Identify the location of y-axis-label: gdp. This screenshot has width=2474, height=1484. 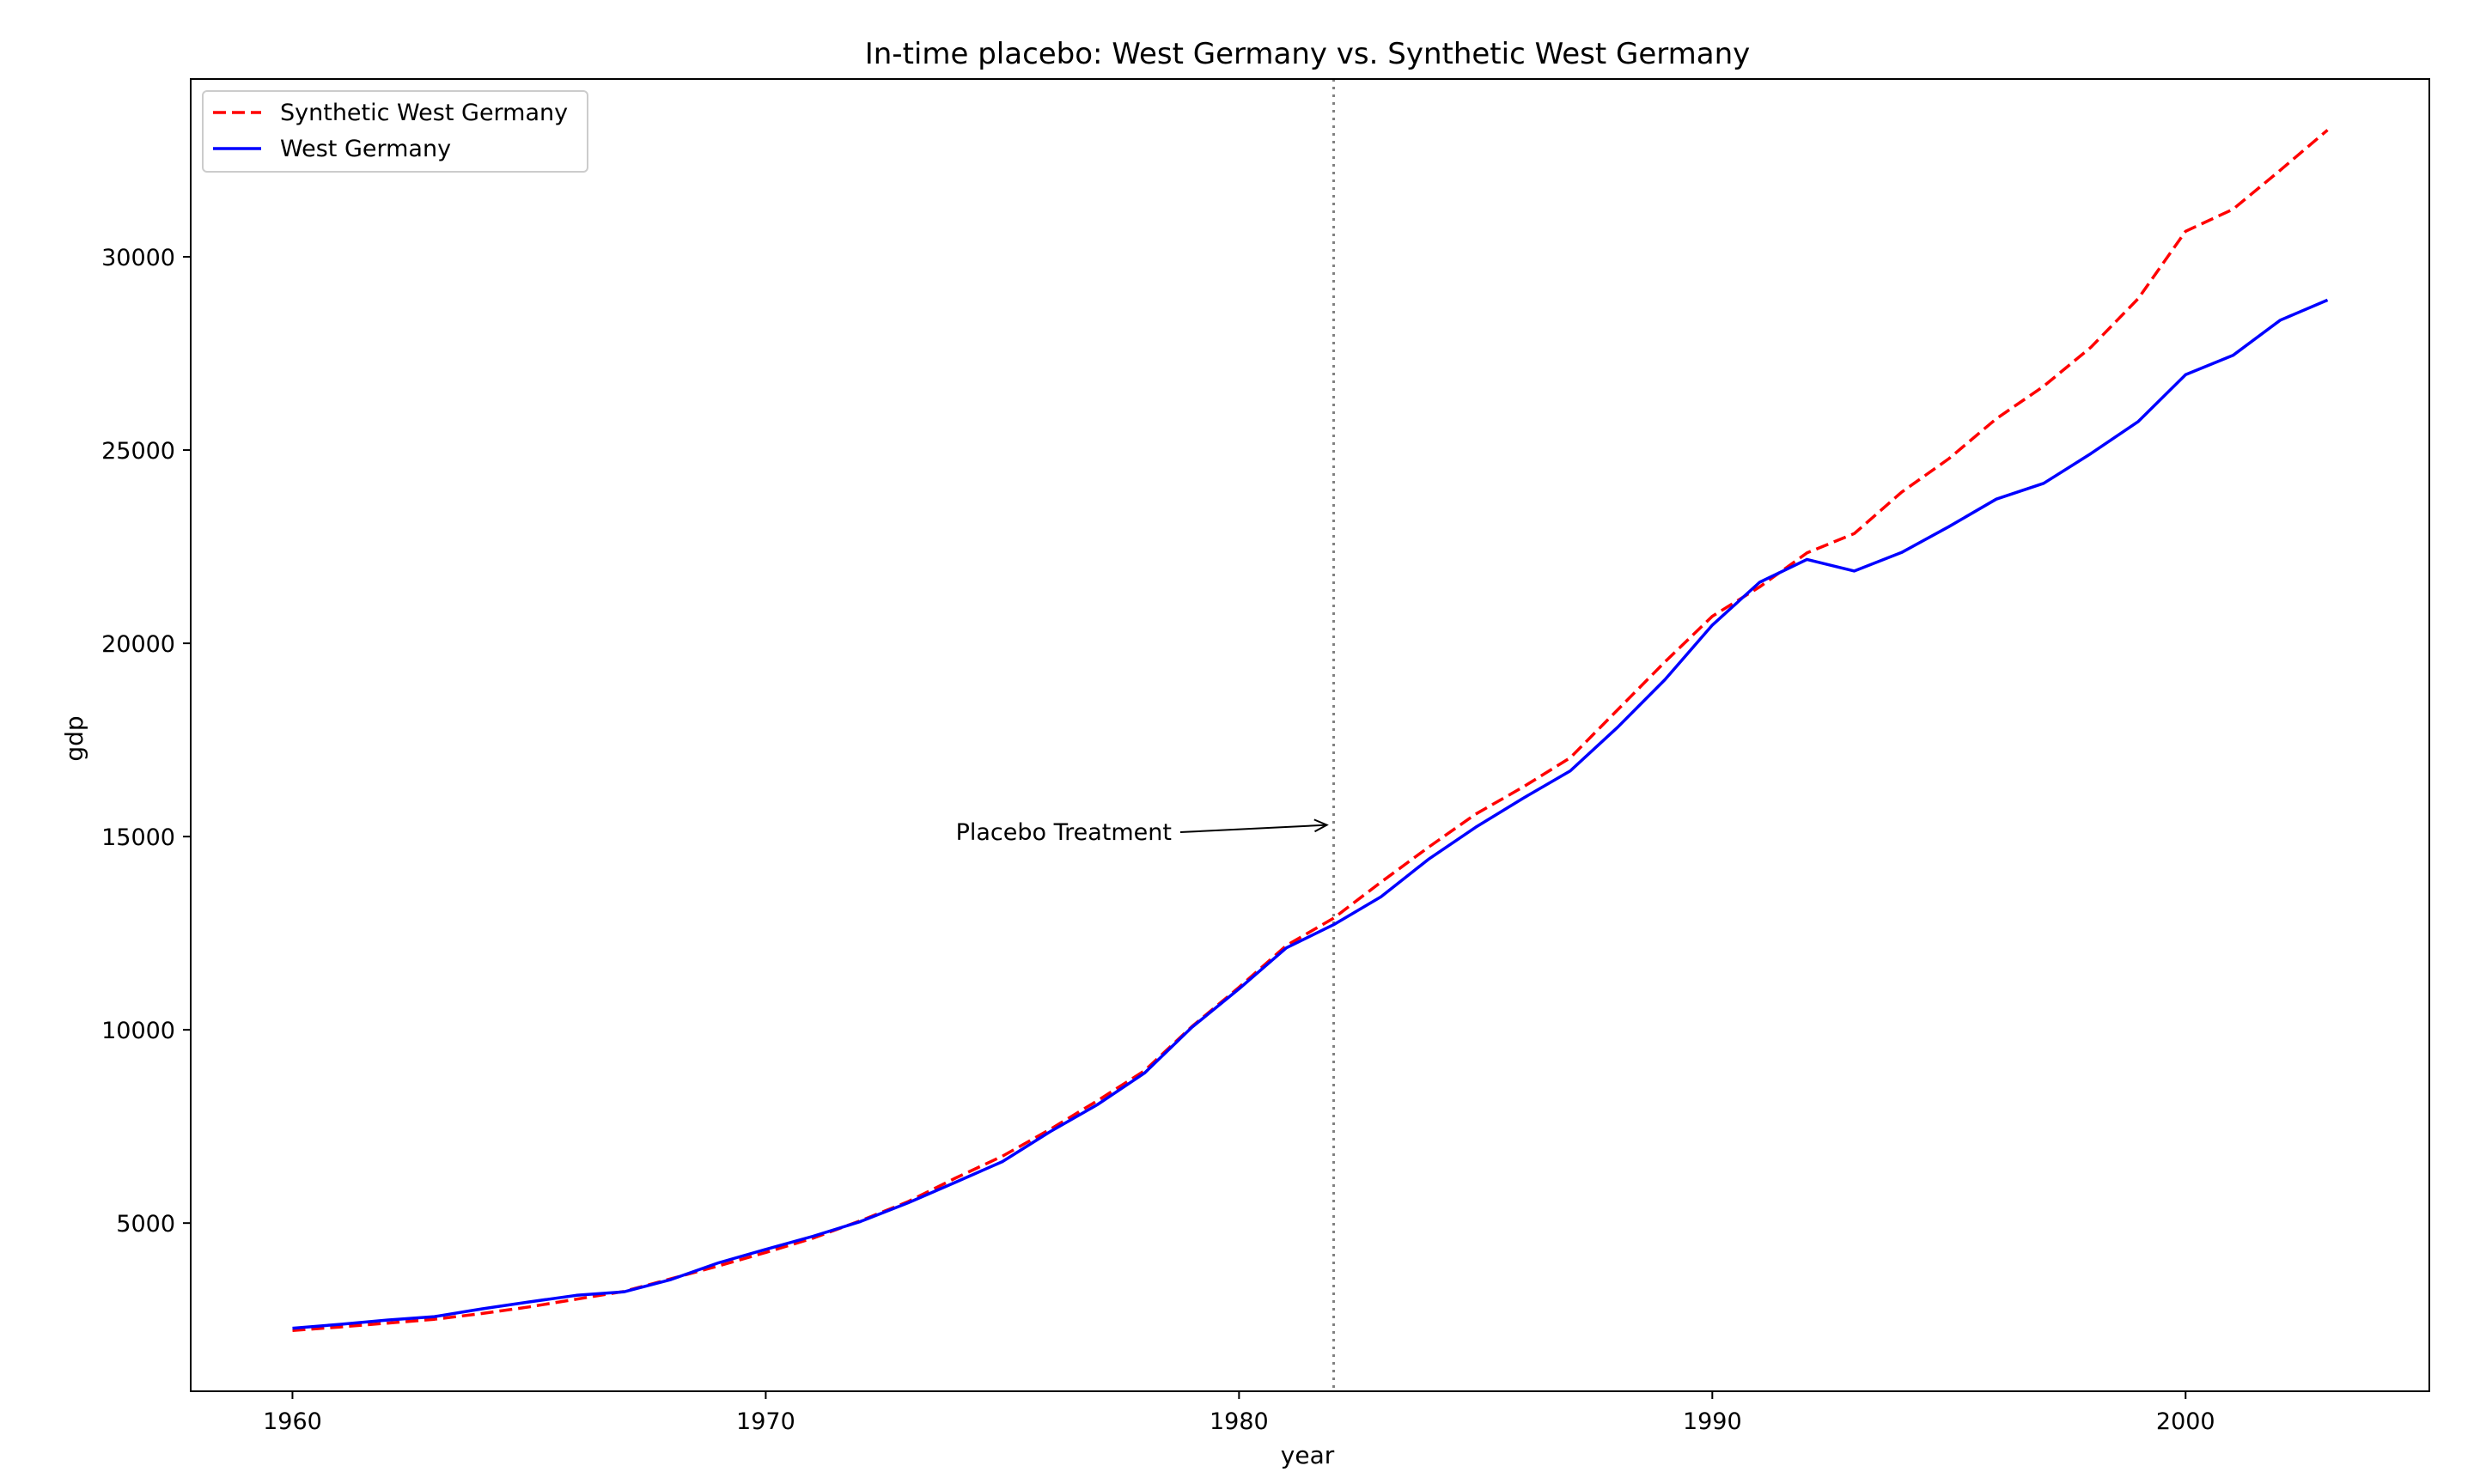
(74, 738).